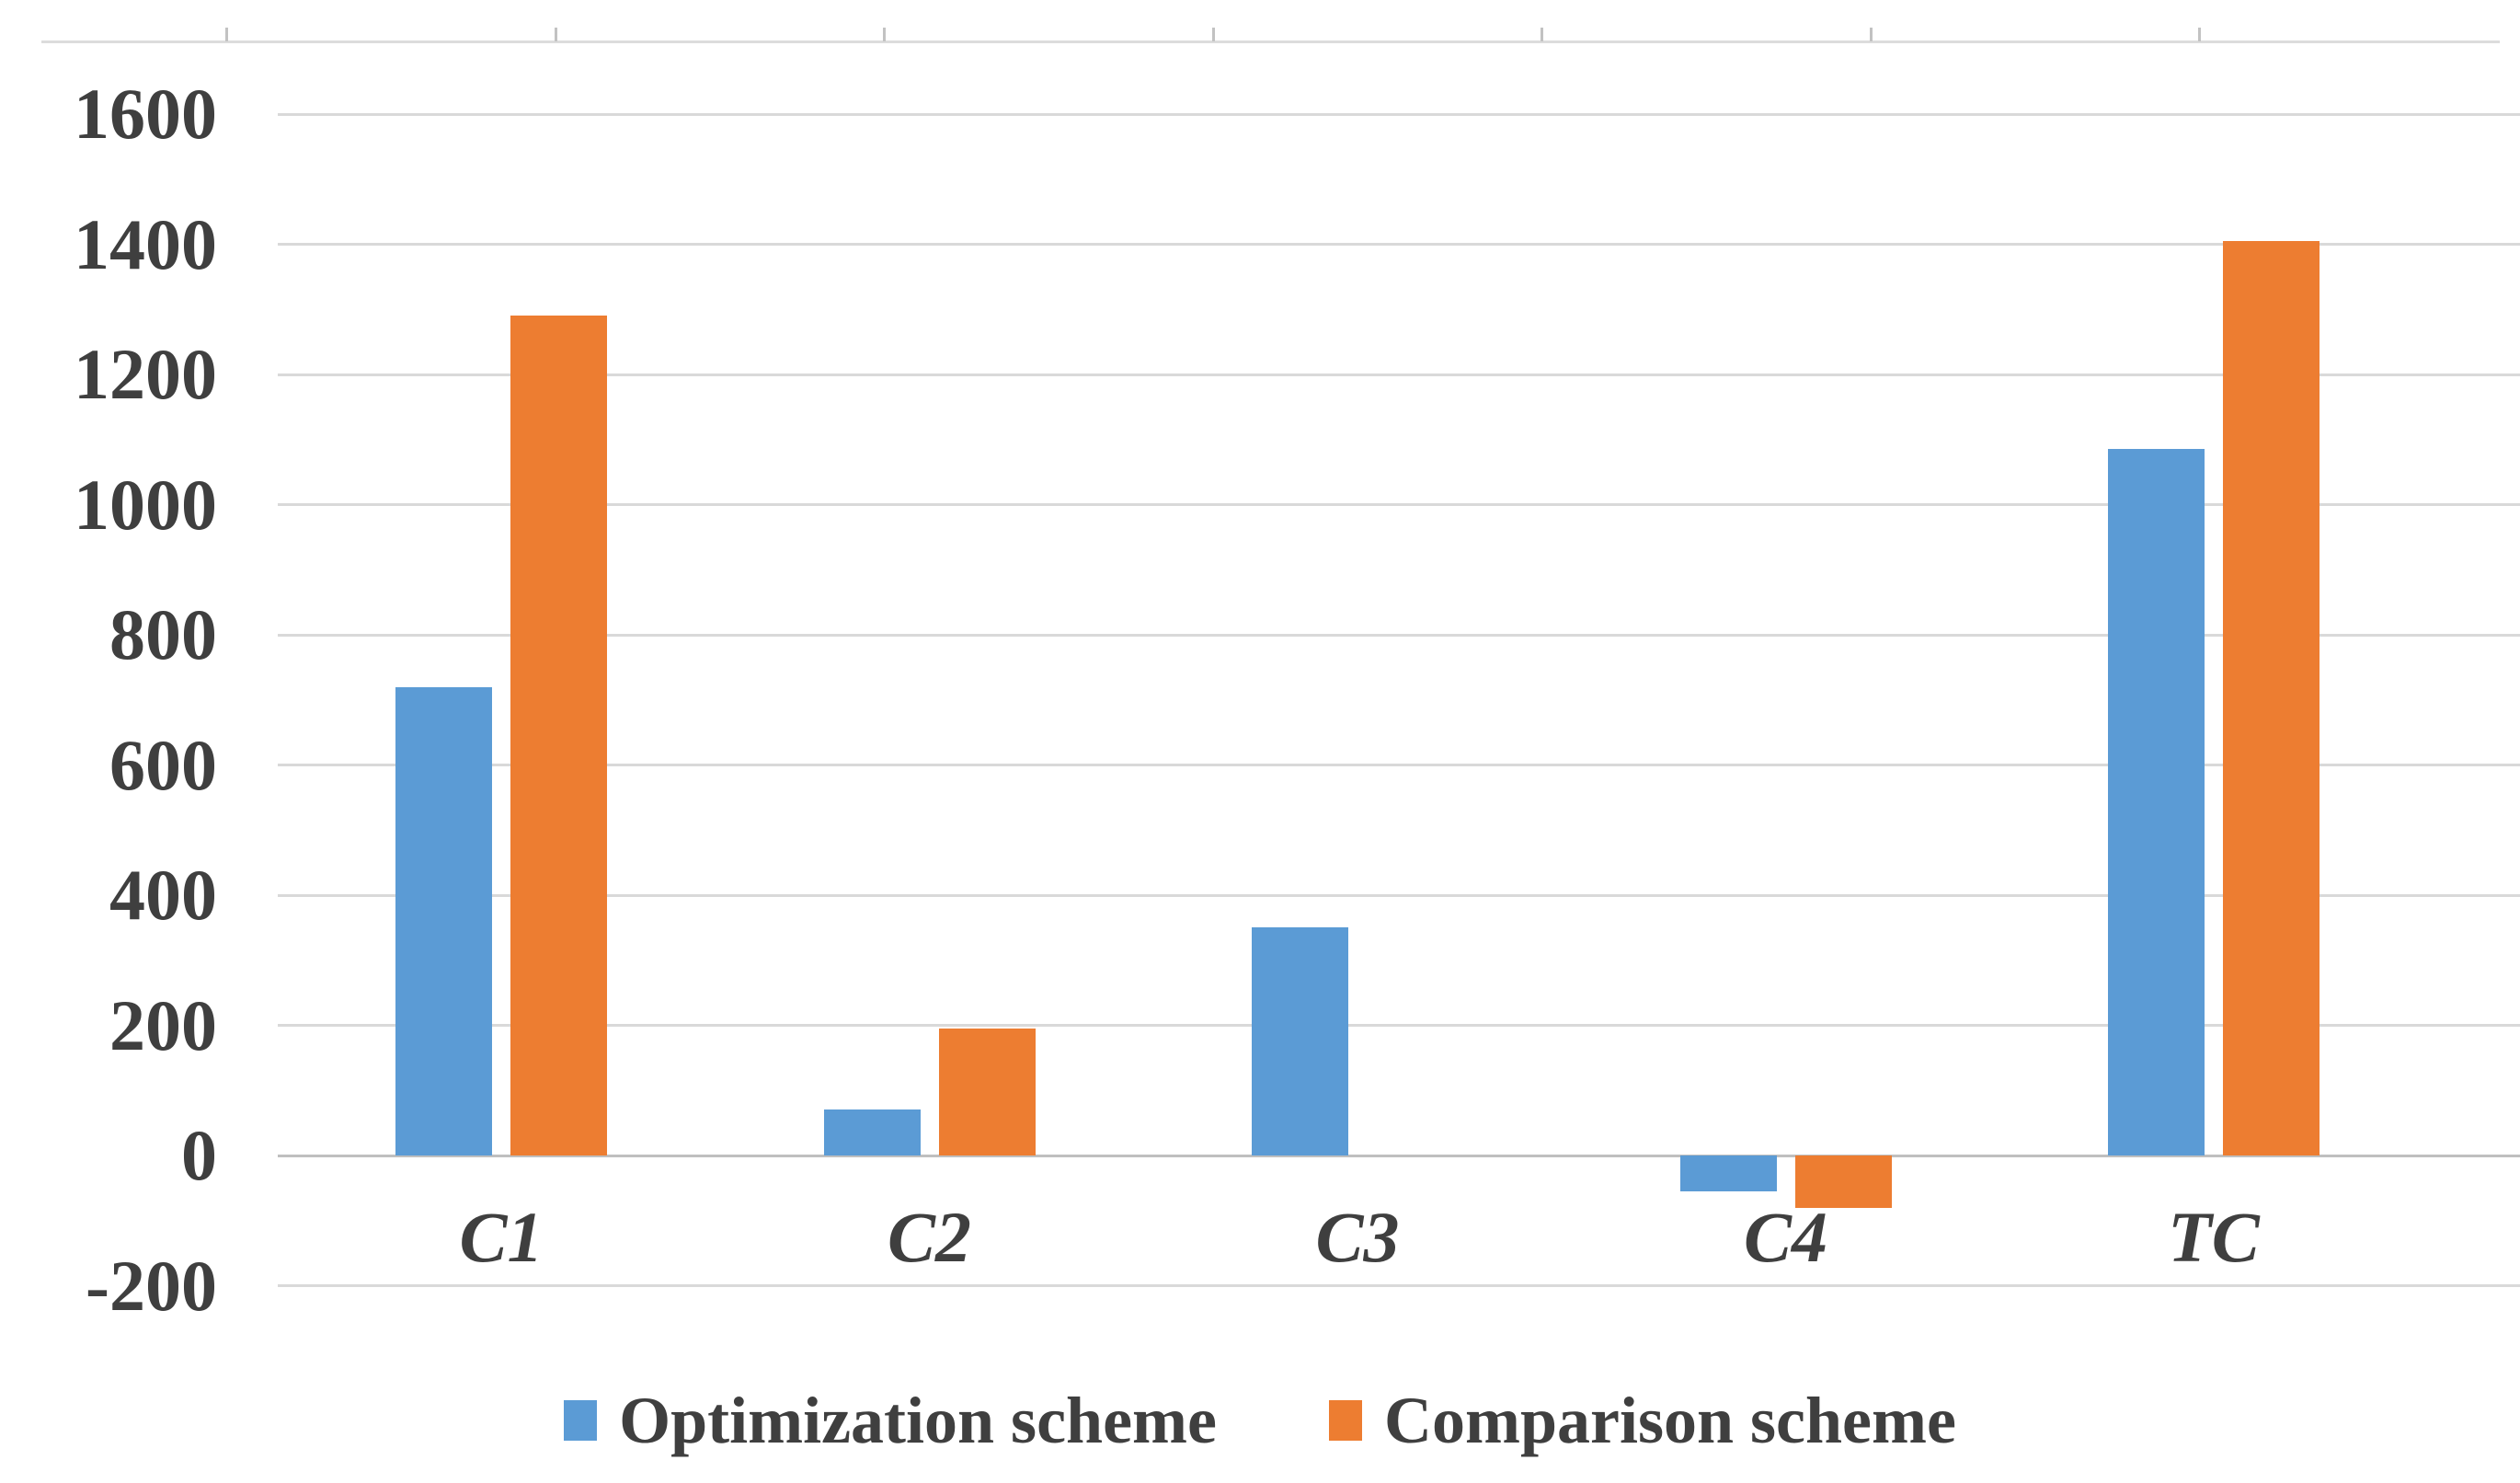 This screenshot has width=2520, height=1483. What do you see at coordinates (145, 114) in the screenshot?
I see `y-axis-tick-label: 1600` at bounding box center [145, 114].